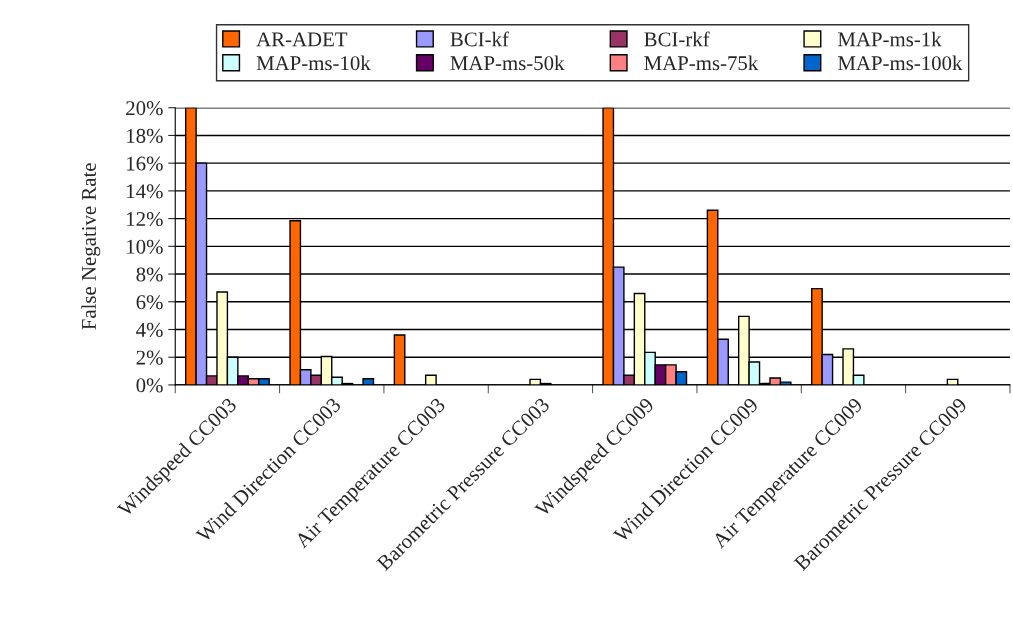 This screenshot has height=630, width=1013. I want to click on y-tick-label: 20%, so click(144, 108).